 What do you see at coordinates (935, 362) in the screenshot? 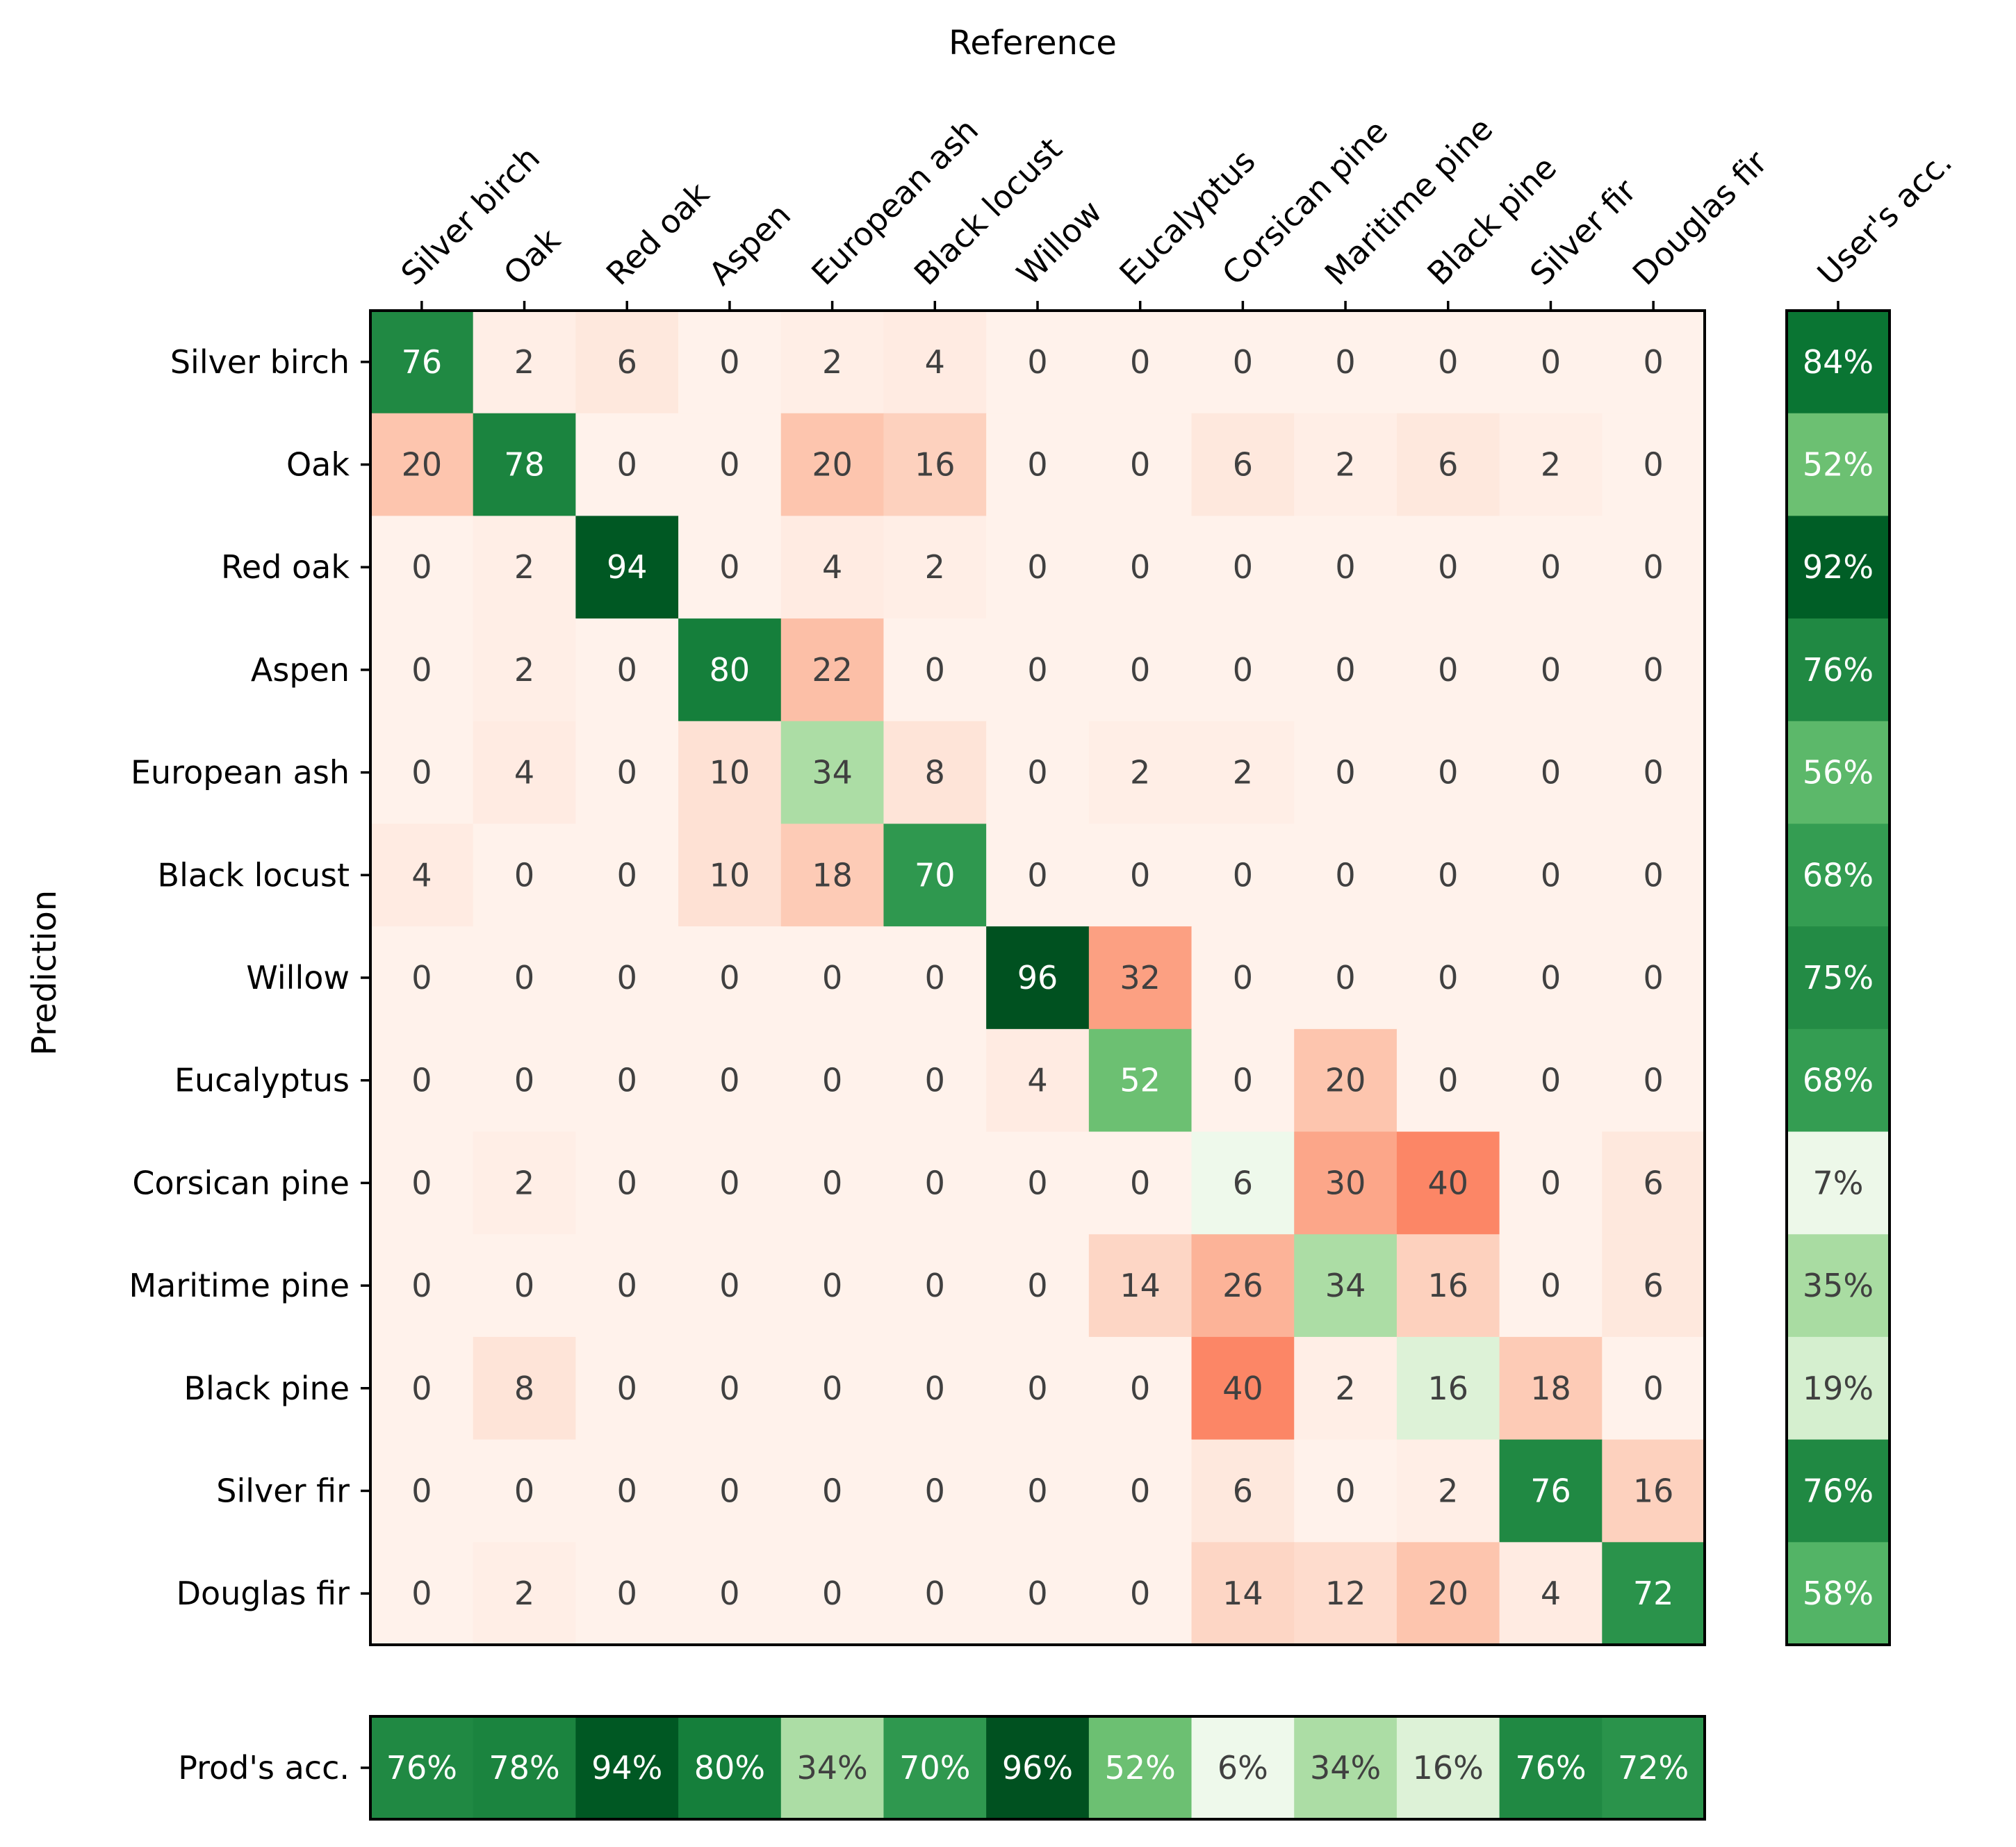
I see `matrix-cell-value: 4` at bounding box center [935, 362].